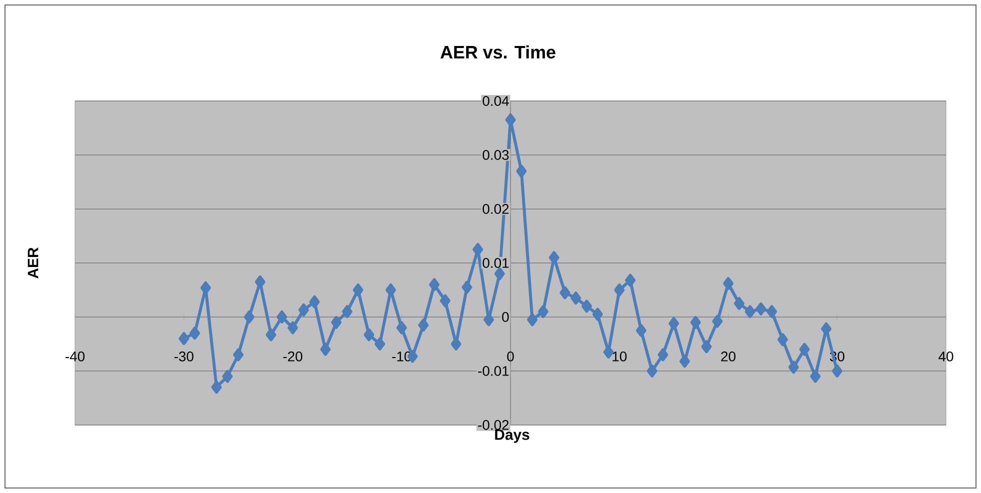  Describe the element at coordinates (505, 317) in the screenshot. I see `y-tick-label: 0` at that location.